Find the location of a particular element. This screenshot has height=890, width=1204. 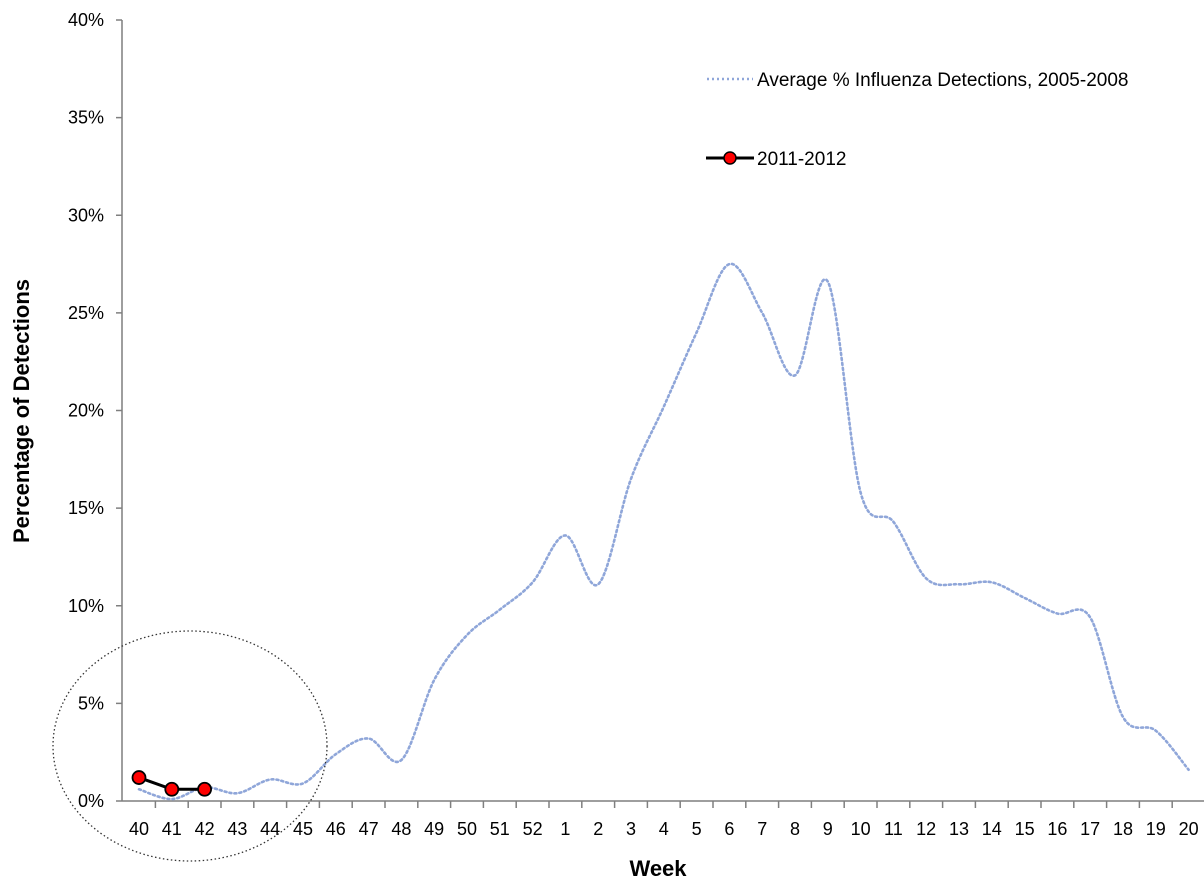

x-tick-label: 51 is located at coordinates (500, 829).